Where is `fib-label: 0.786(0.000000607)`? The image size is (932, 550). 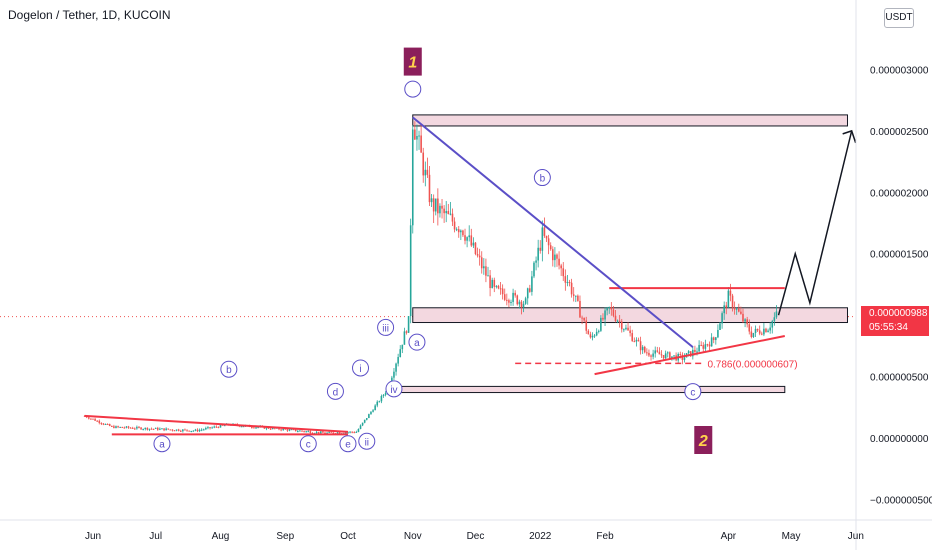 fib-label: 0.786(0.000000607) is located at coordinates (752, 364).